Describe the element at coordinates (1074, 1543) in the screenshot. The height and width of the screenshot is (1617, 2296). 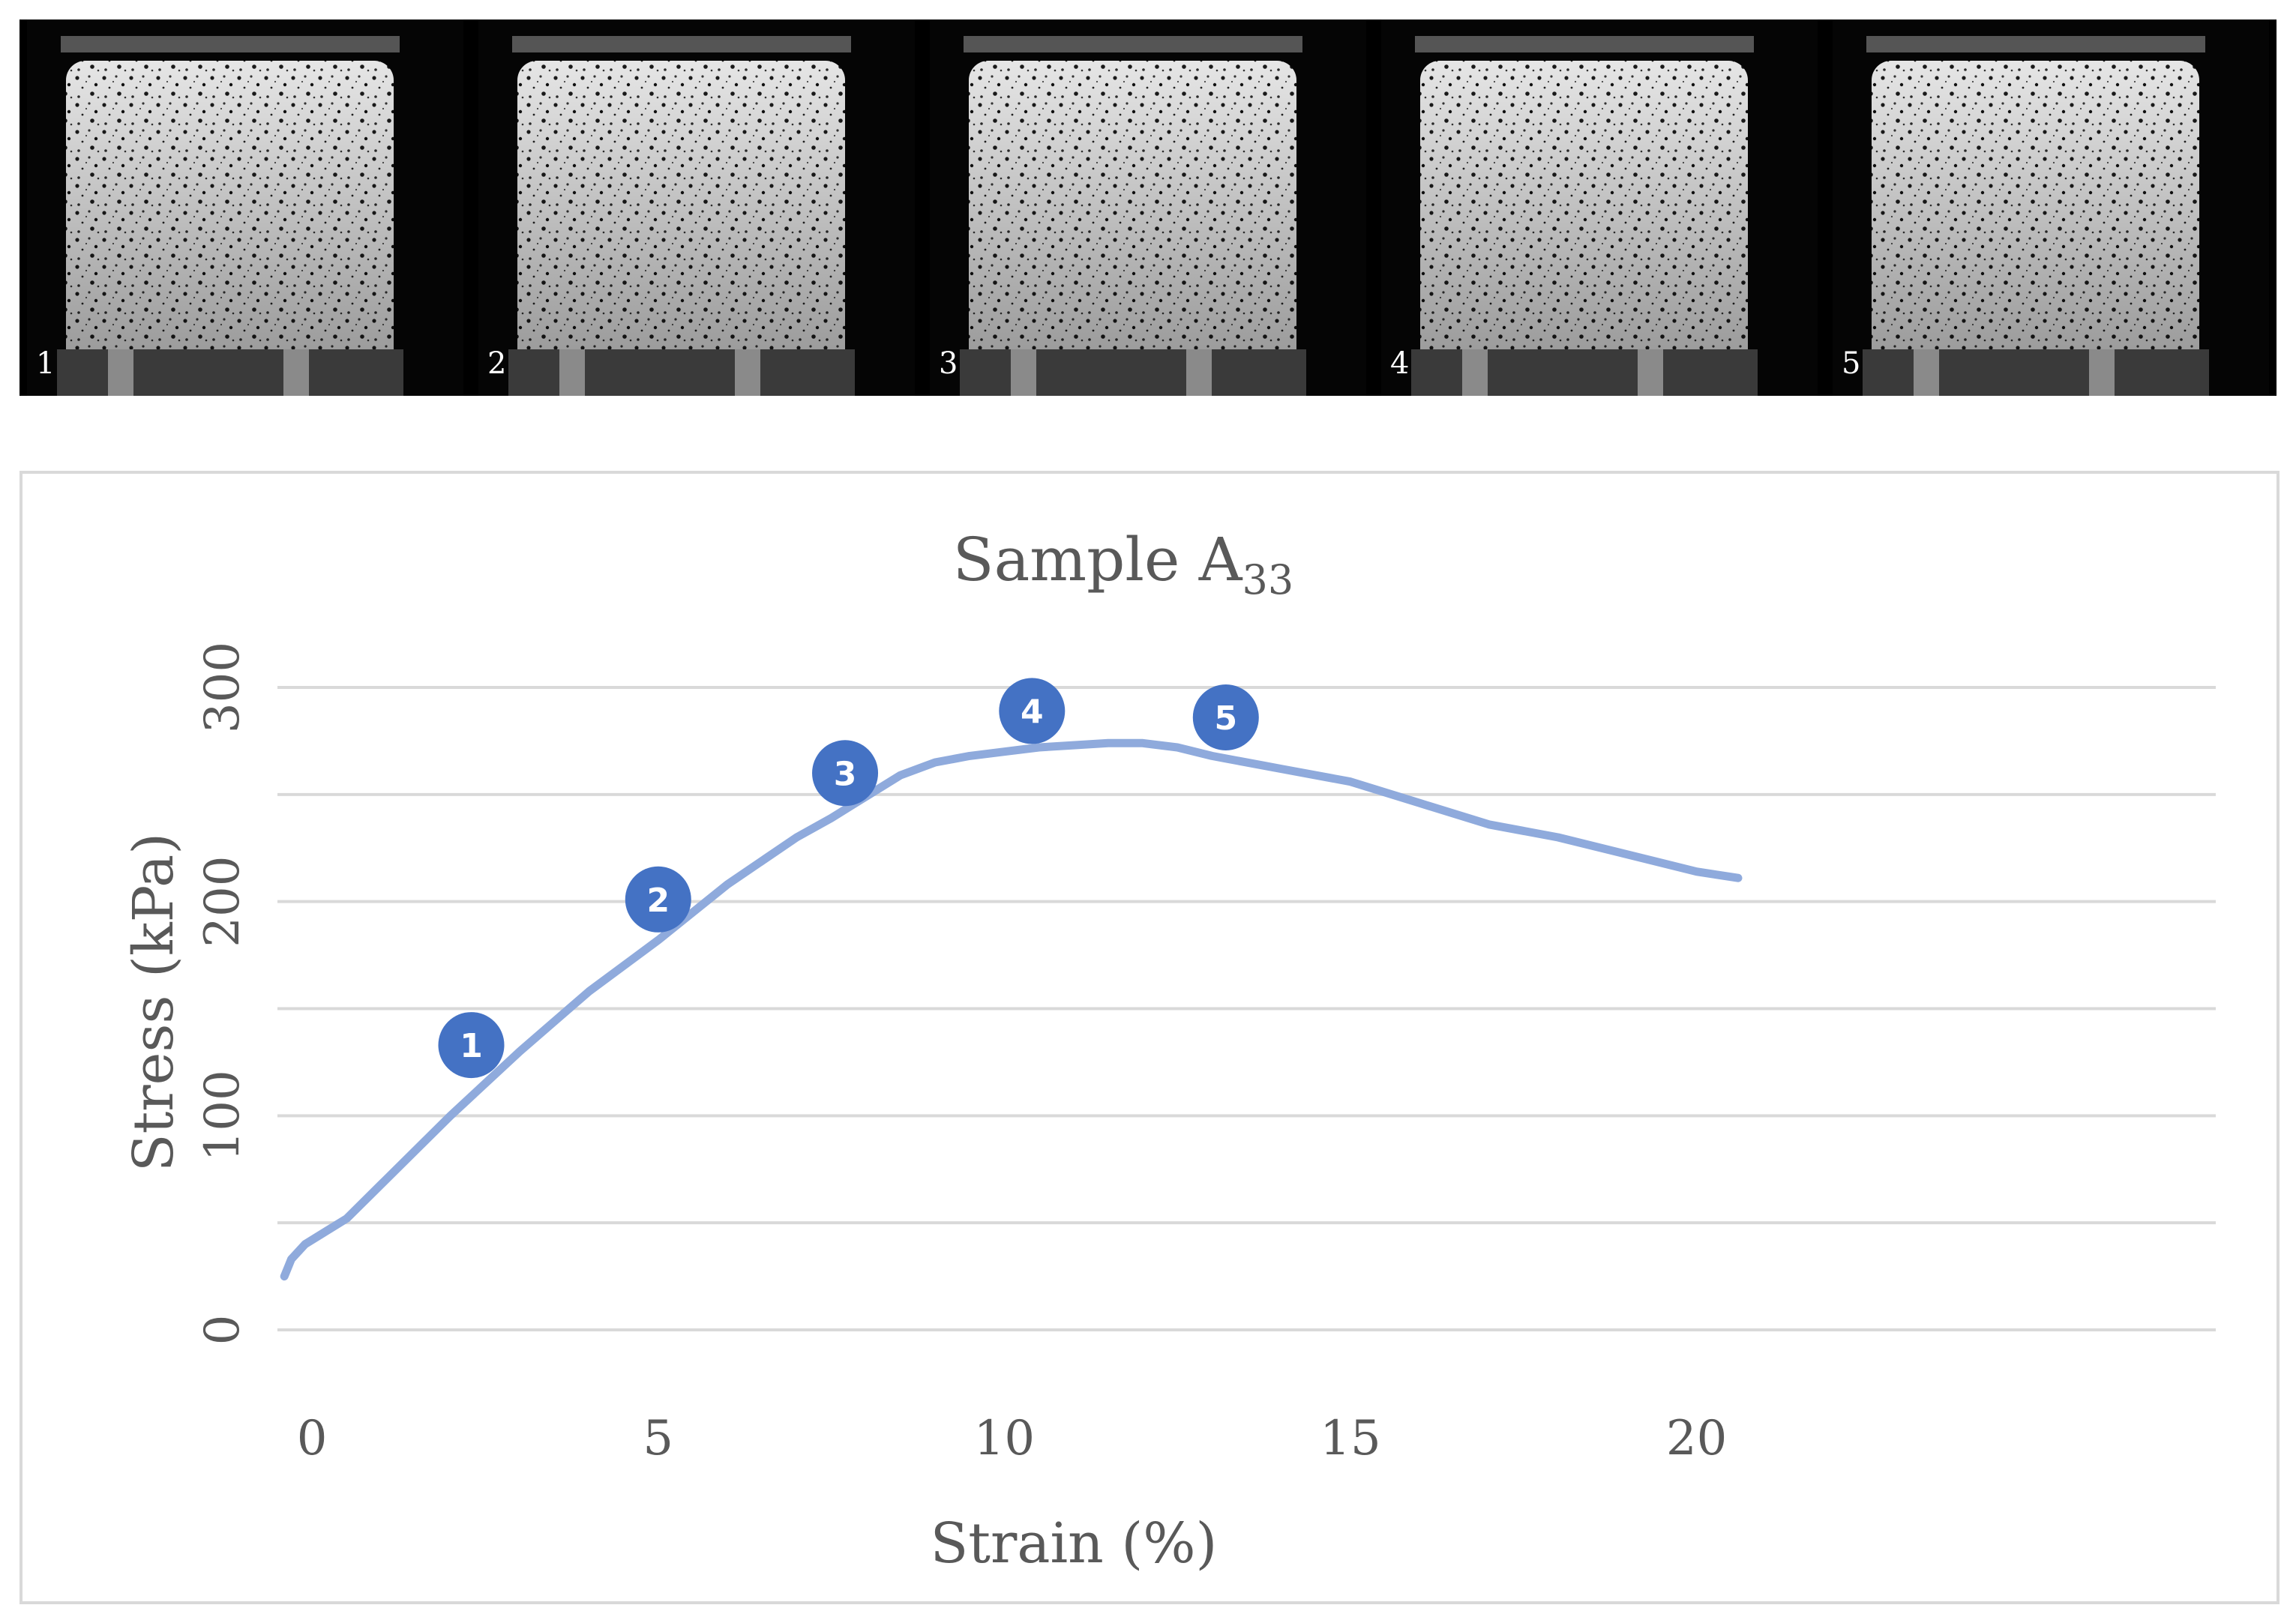
I see `x-axis-title: Strain (%)` at that location.